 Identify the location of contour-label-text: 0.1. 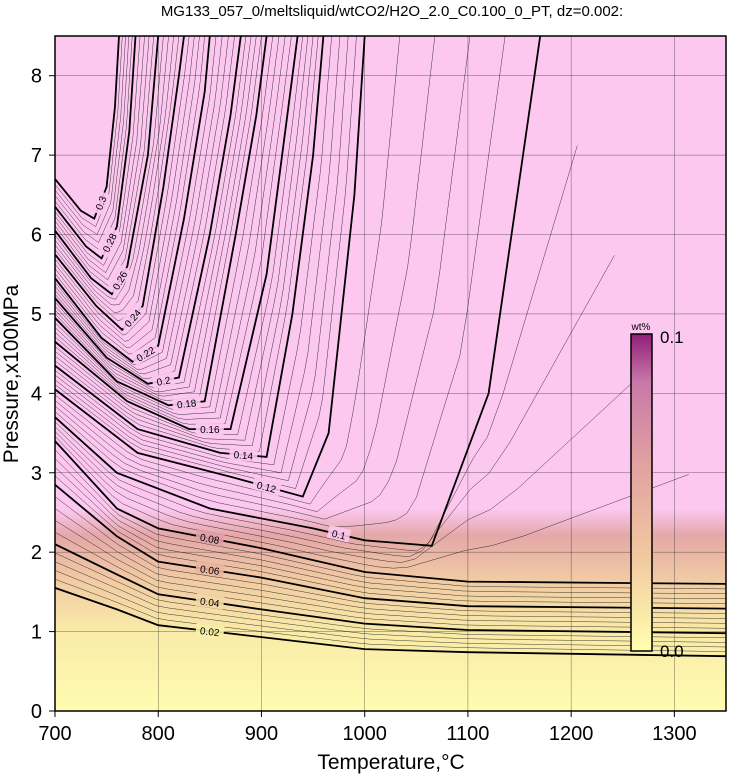
(339, 536).